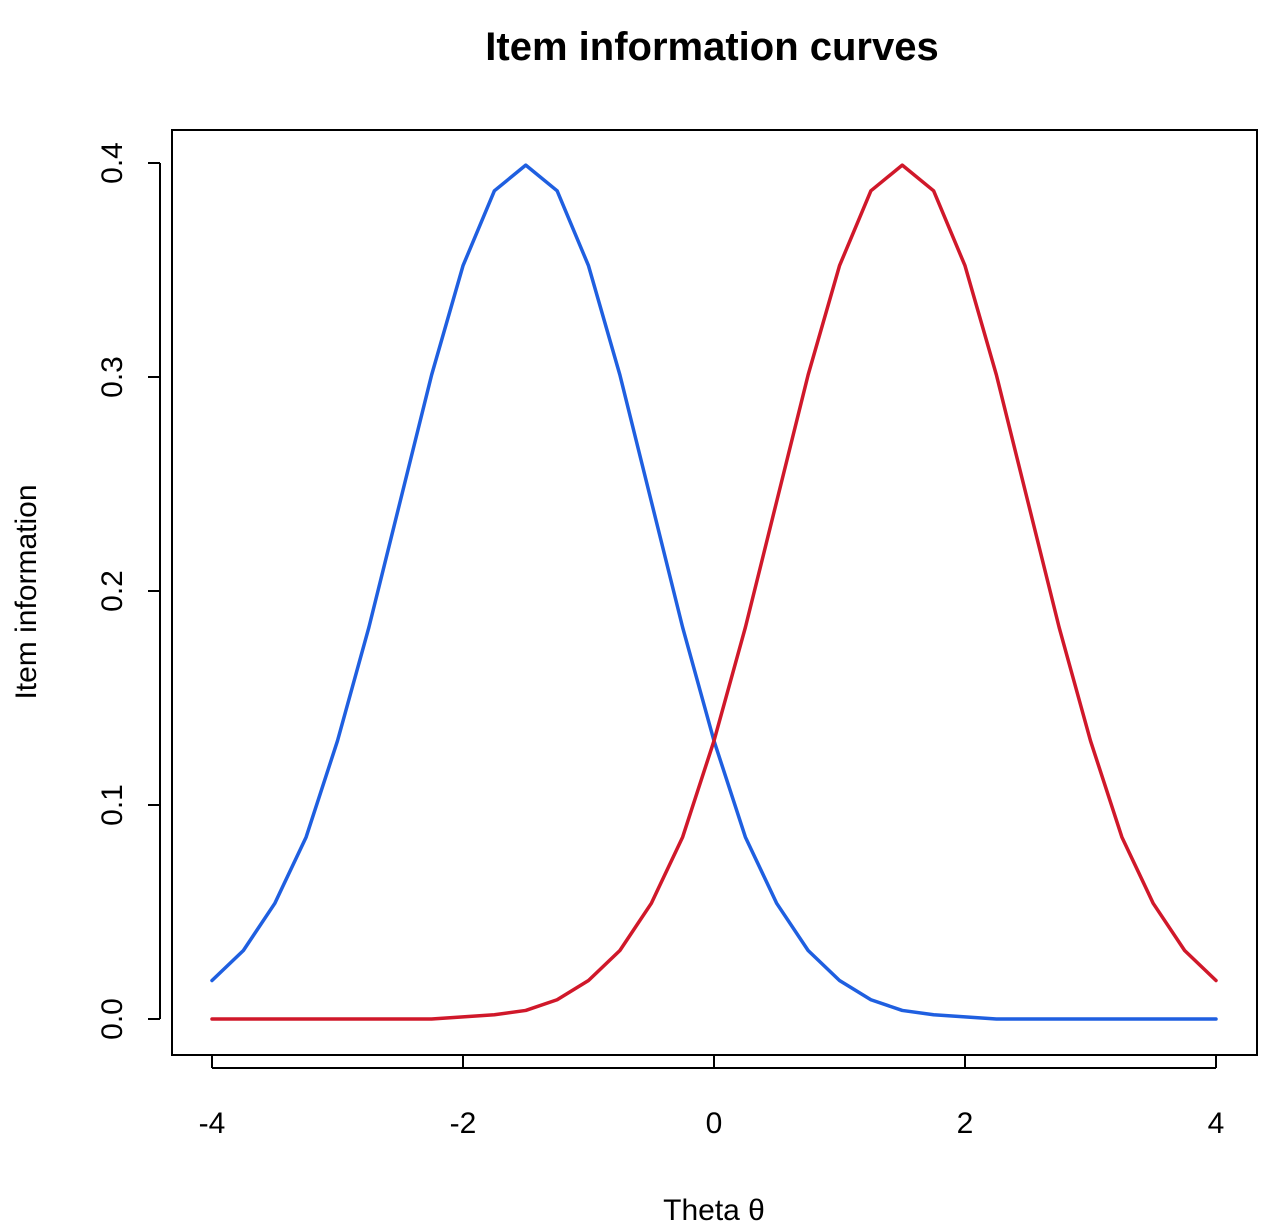 The image size is (1267, 1230). What do you see at coordinates (712, 1098) in the screenshot?
I see `x-axis: -4 -2 0 2 4` at bounding box center [712, 1098].